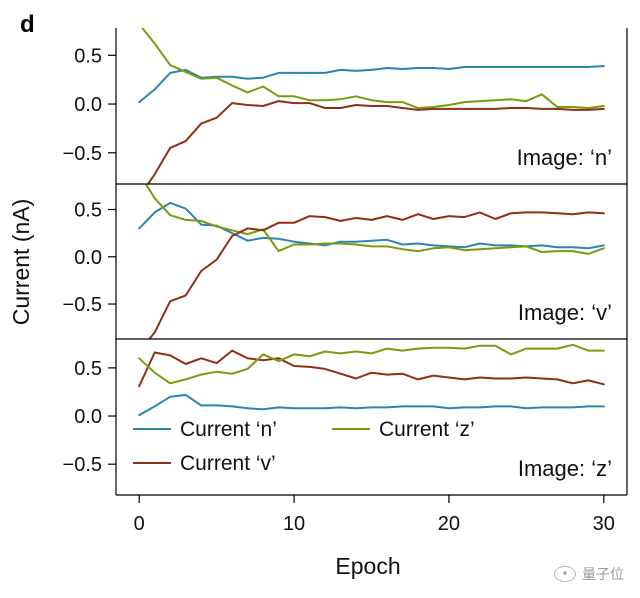 The height and width of the screenshot is (598, 640). I want to click on x-tick-label: 10, so click(294, 524).